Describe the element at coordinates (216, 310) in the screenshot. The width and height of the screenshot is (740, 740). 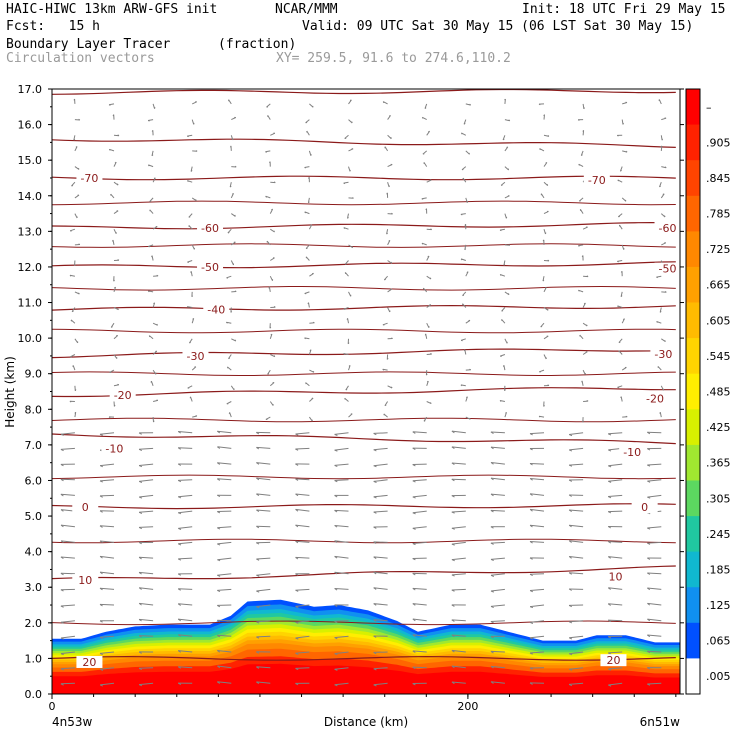
I see `isotherm-label: -40` at that location.